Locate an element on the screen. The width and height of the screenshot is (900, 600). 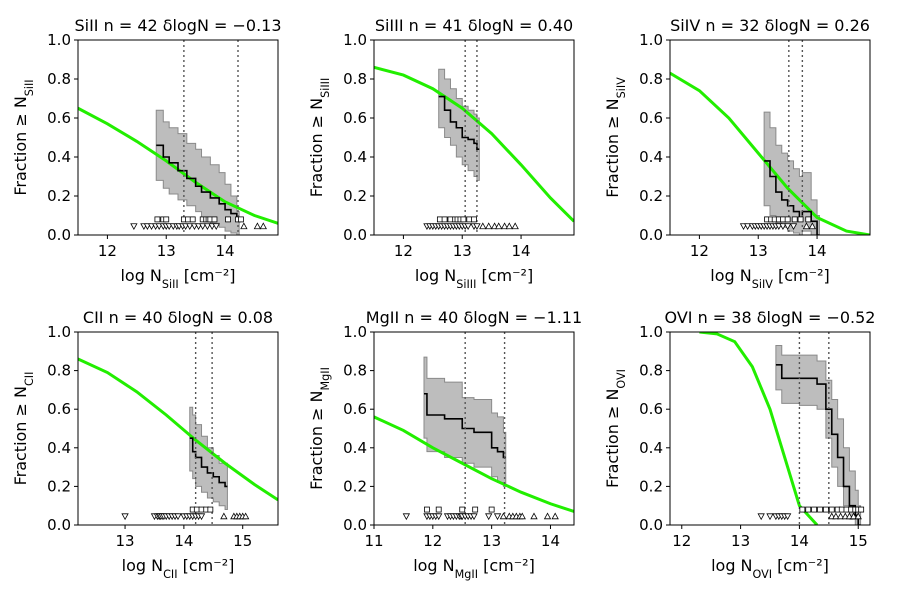
y-axis-label: Fraction ≥ NCII is located at coordinates (23, 429).